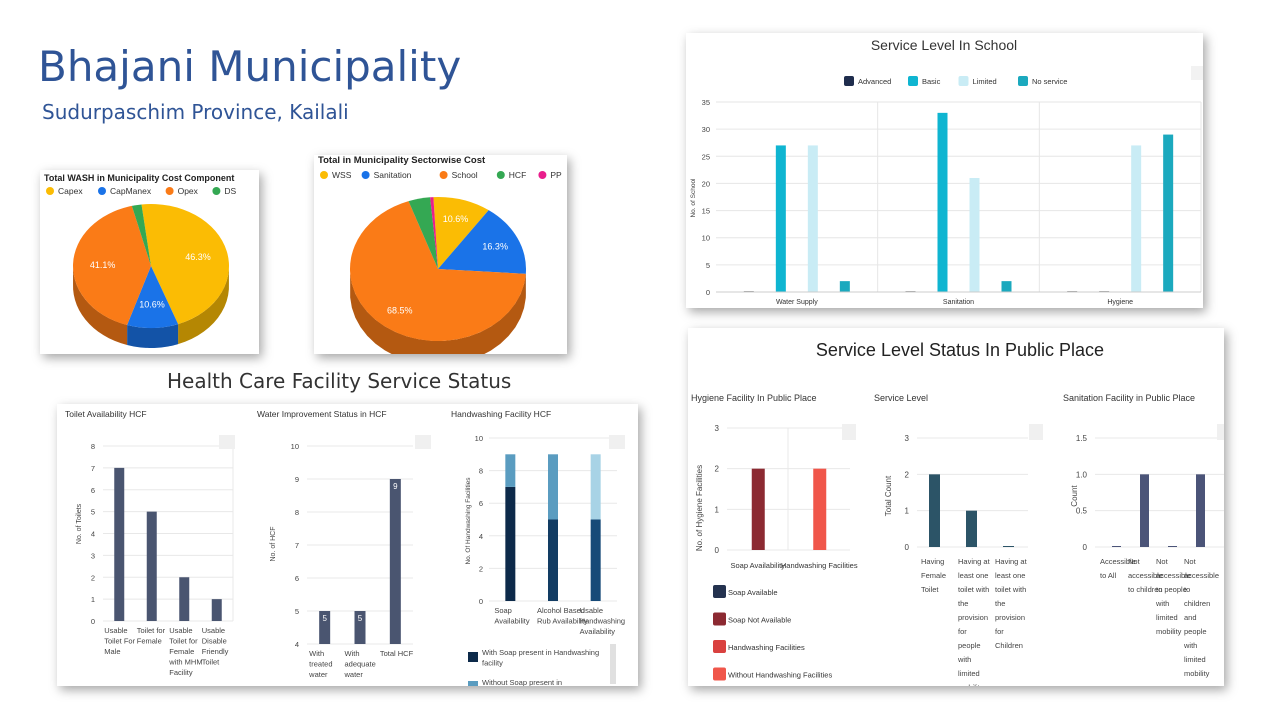 This screenshot has width=1280, height=720. I want to click on x-tick-label: Handwashing Facilities, so click(819, 565).